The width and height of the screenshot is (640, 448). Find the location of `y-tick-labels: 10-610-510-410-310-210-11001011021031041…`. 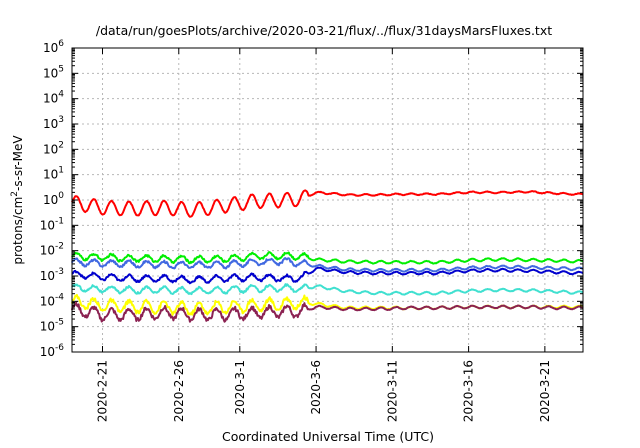

y-tick-labels: 10-610-510-410-310-210-11001011021031041… is located at coordinates (52, 199).